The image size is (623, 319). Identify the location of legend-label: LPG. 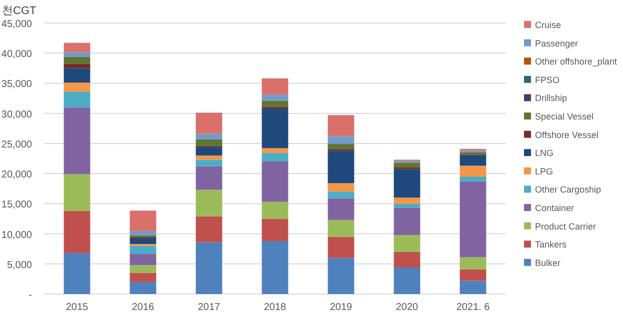
(544, 171).